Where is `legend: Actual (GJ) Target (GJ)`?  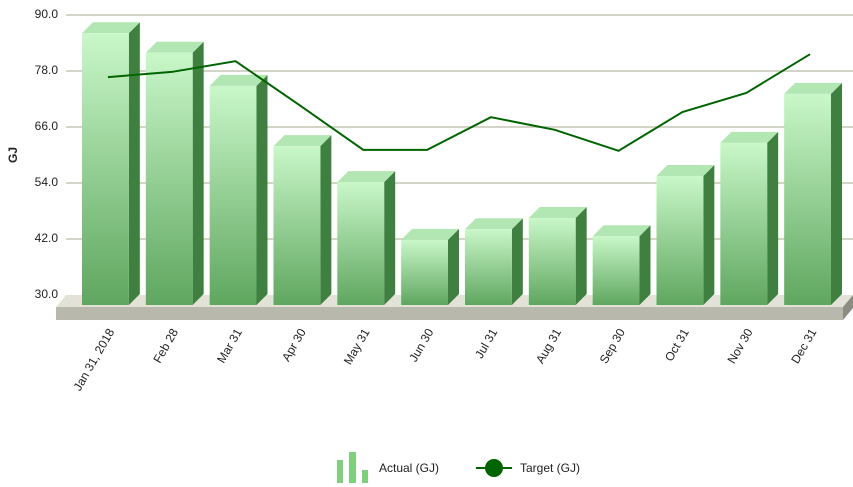
legend: Actual (GJ) Target (GJ) is located at coordinates (458, 467).